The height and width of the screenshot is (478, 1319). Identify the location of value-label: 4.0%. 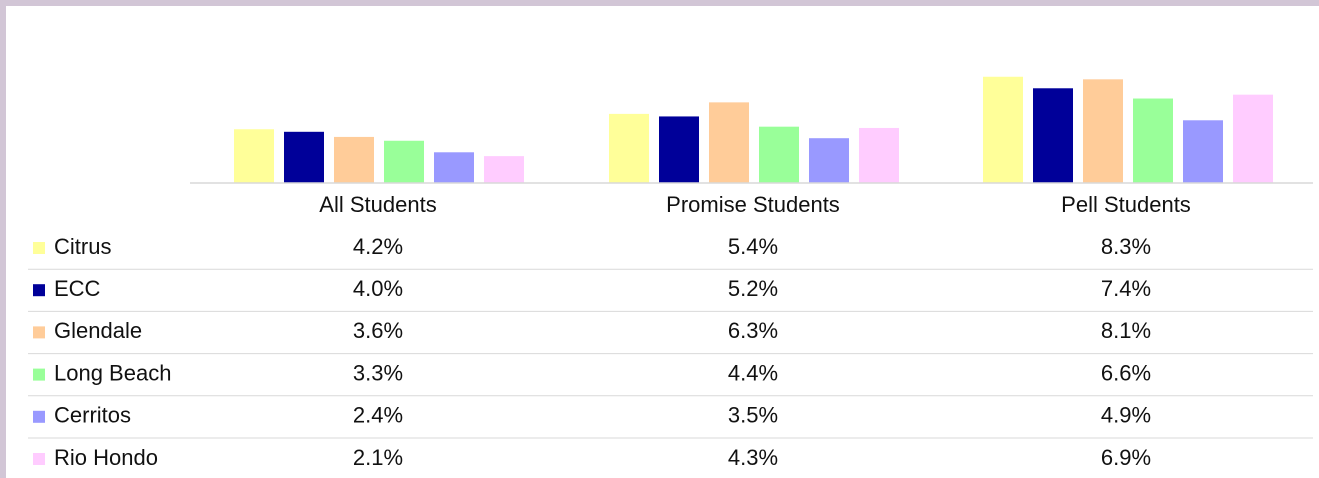
(378, 288).